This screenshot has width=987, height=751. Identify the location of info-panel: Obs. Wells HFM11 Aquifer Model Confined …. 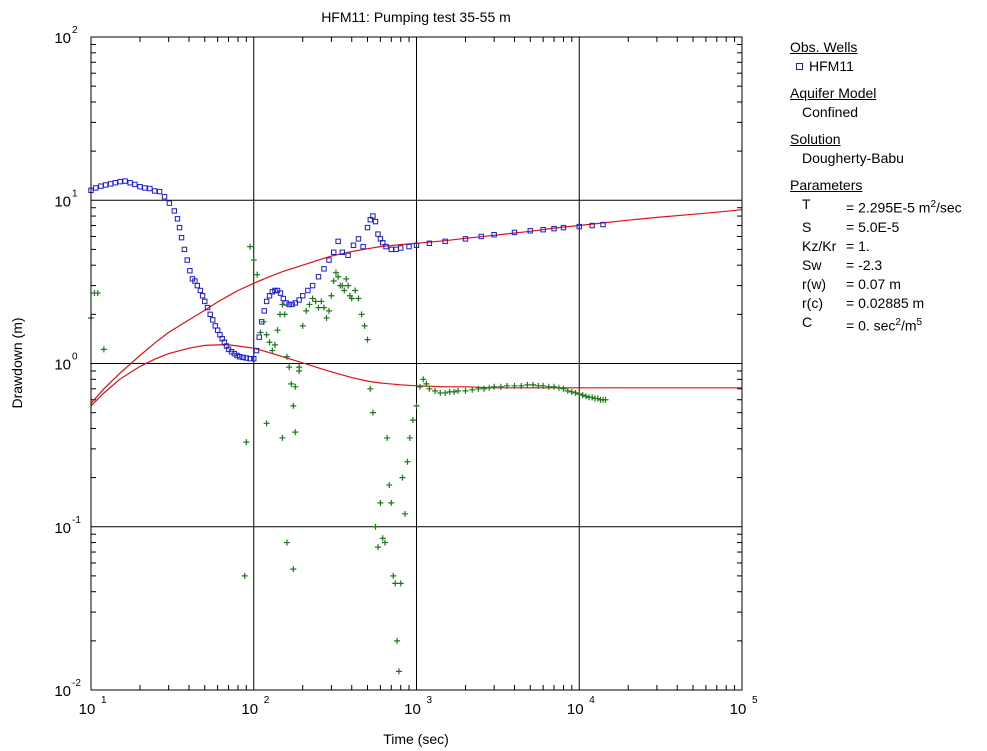
(876, 186).